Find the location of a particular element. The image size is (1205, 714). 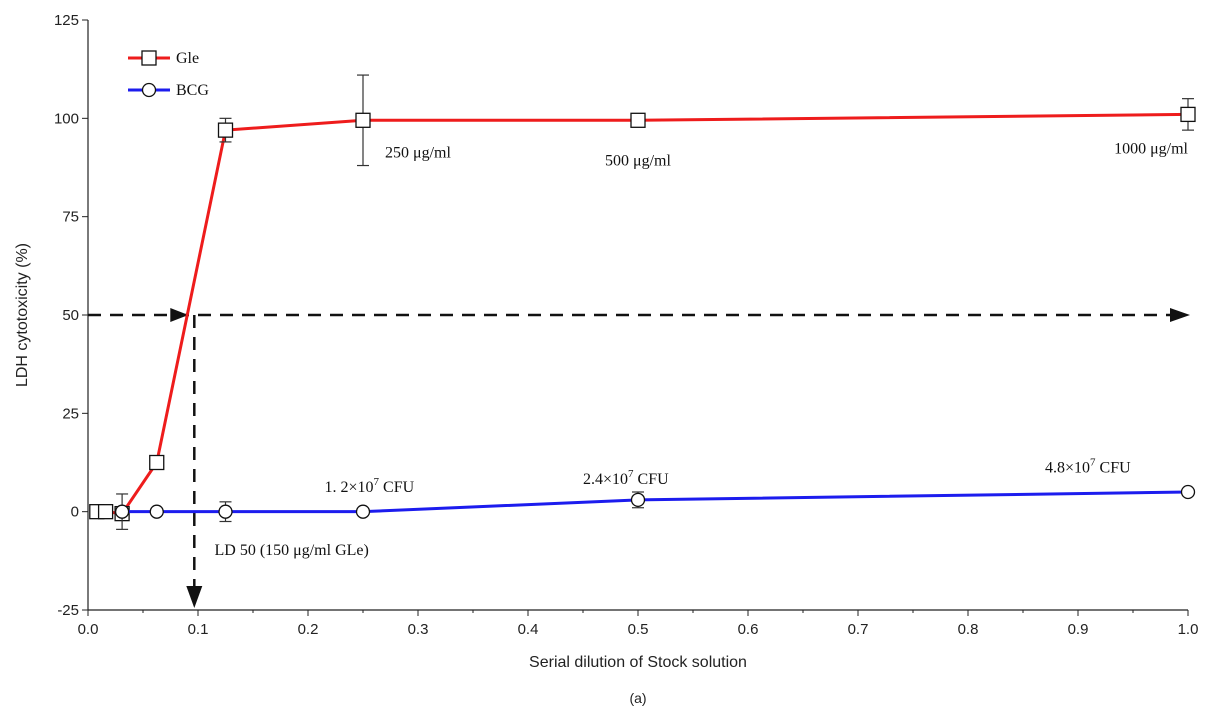

x-tick-label: 0.6 is located at coordinates (748, 629).